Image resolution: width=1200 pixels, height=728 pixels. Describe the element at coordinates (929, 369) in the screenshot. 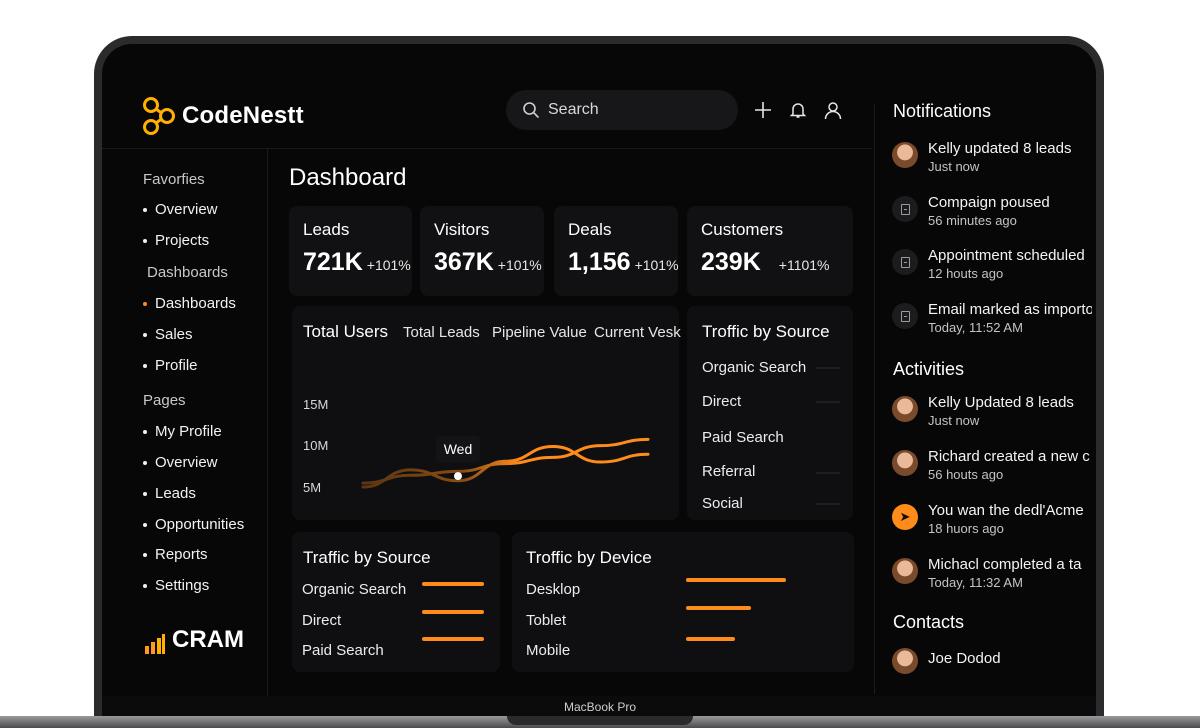

I see `activities-title: Activities` at that location.